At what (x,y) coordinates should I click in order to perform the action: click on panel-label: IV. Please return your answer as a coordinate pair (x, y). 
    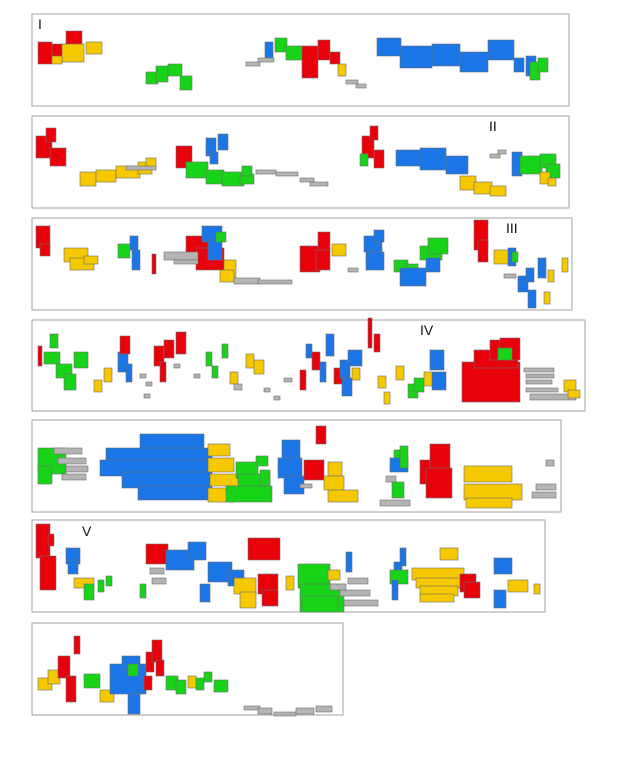
    Looking at the image, I should click on (427, 330).